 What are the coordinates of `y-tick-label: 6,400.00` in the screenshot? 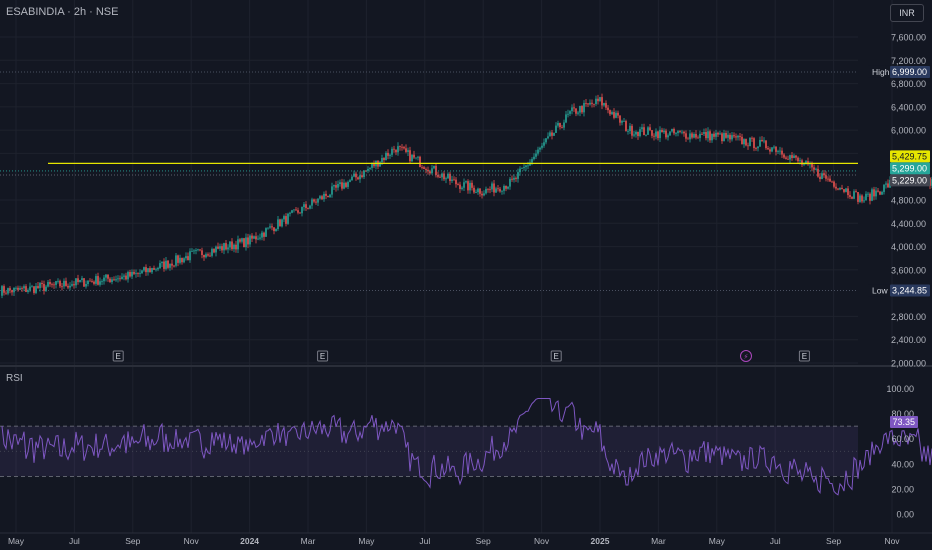 It's located at (908, 107).